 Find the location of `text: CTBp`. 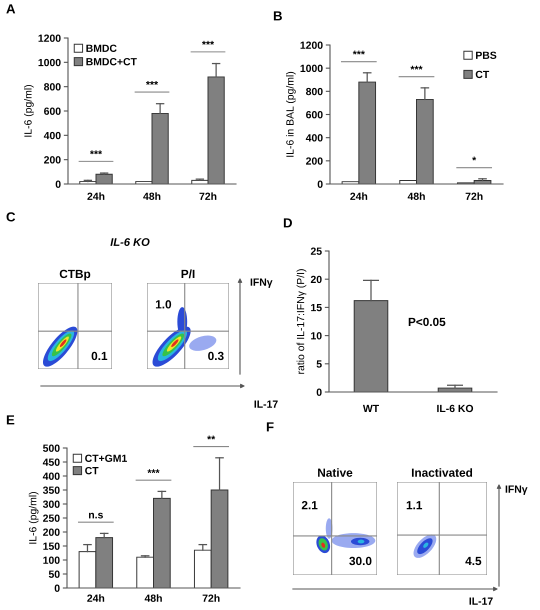

text: CTBp is located at coordinates (75, 275).